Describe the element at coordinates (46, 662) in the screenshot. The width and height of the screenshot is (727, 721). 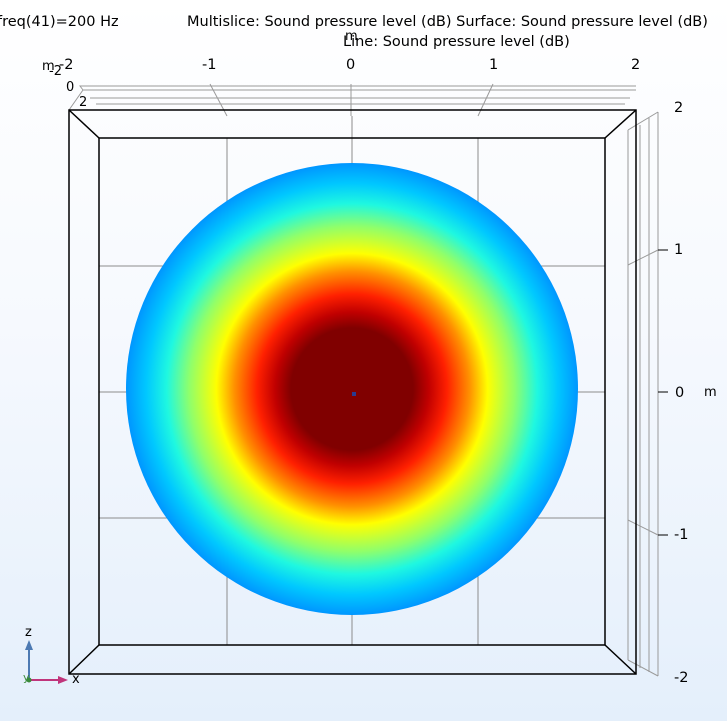
I see `axis-triad` at that location.